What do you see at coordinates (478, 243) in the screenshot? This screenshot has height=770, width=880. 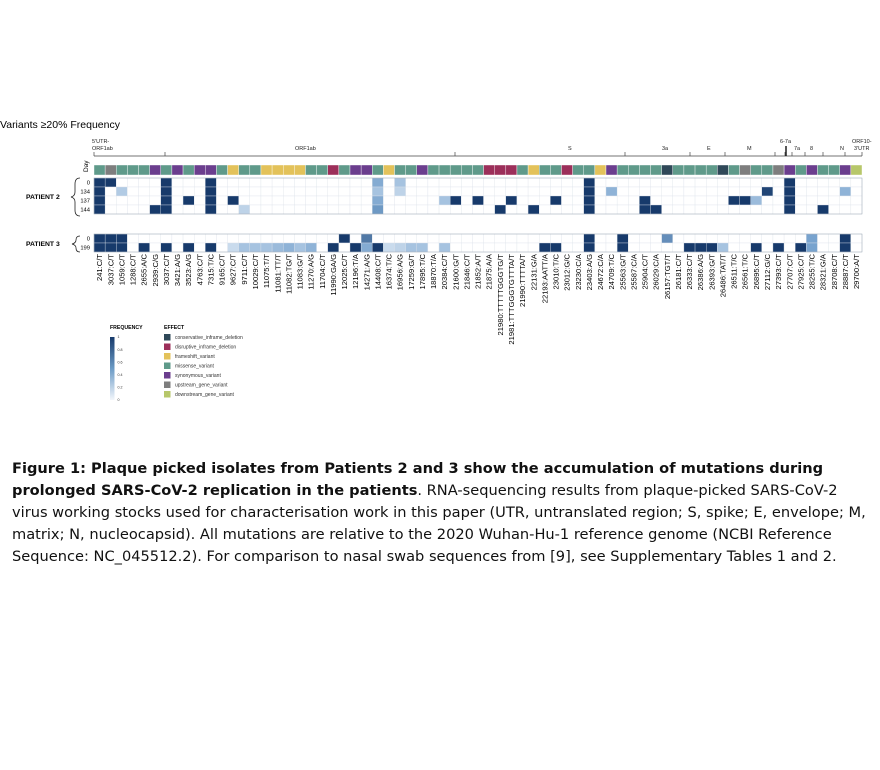 I see `heatmap-border` at bounding box center [478, 243].